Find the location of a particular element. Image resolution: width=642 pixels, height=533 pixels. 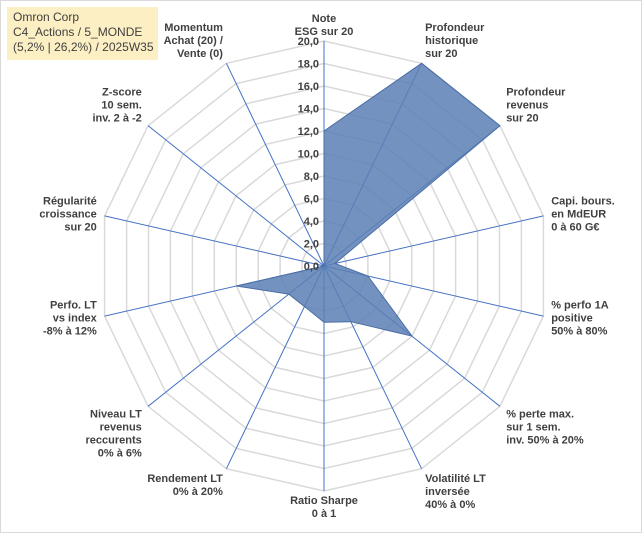

tick-label: 4,0 is located at coordinates (311, 222).